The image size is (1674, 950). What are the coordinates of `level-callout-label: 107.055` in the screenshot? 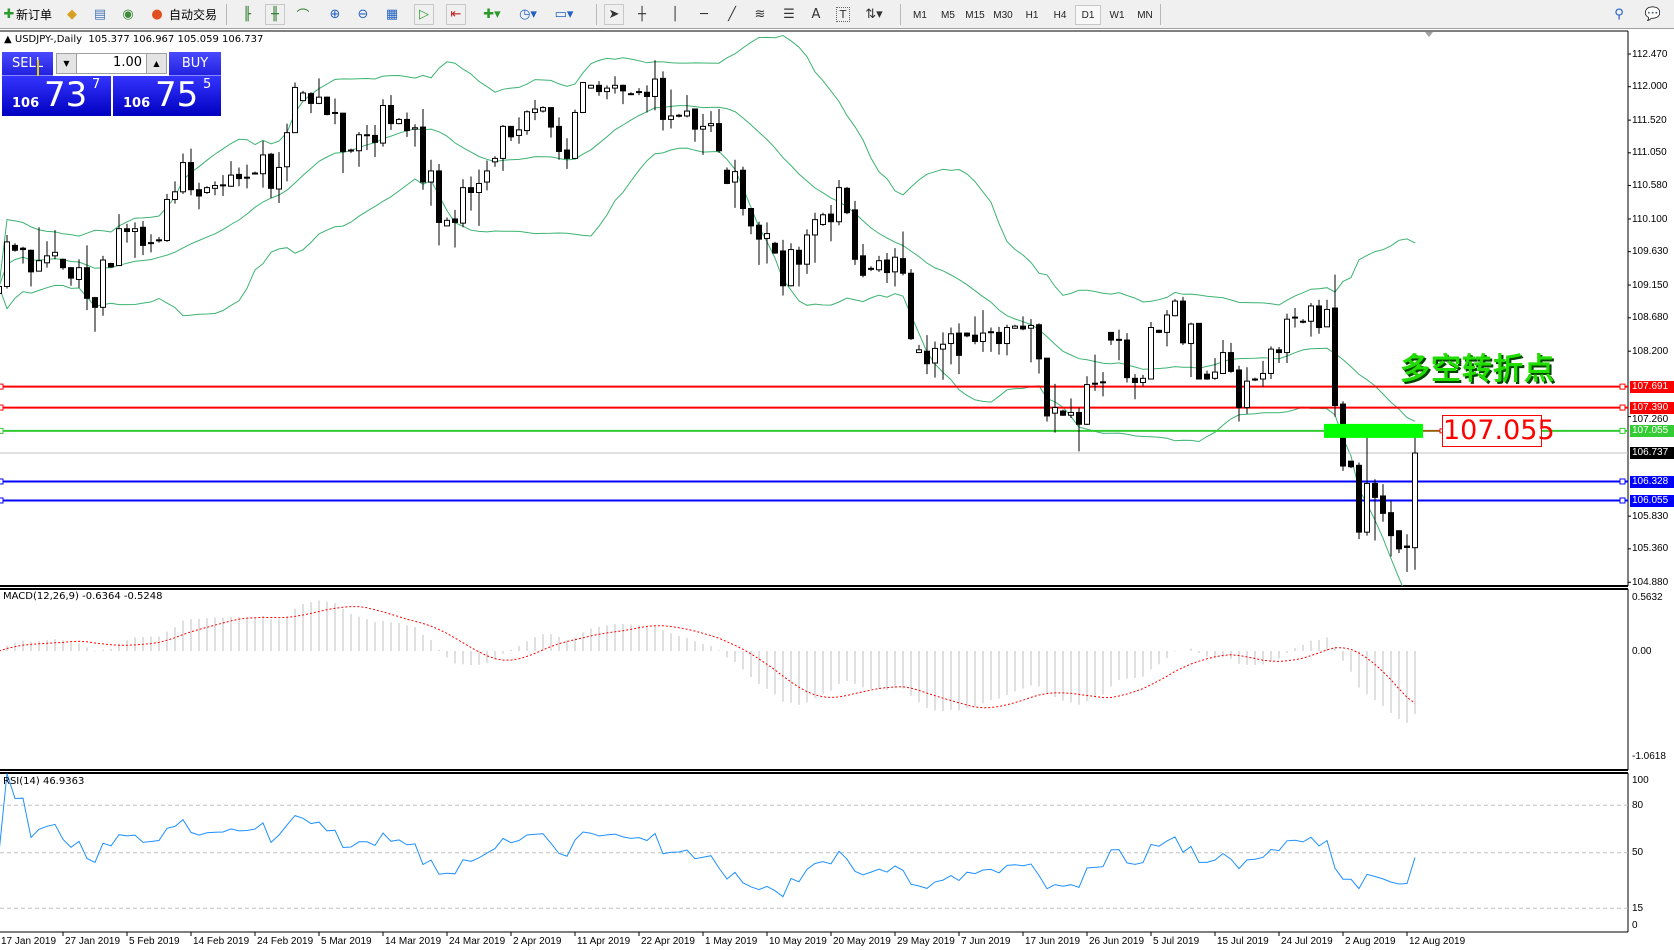 It's located at (1498, 431).